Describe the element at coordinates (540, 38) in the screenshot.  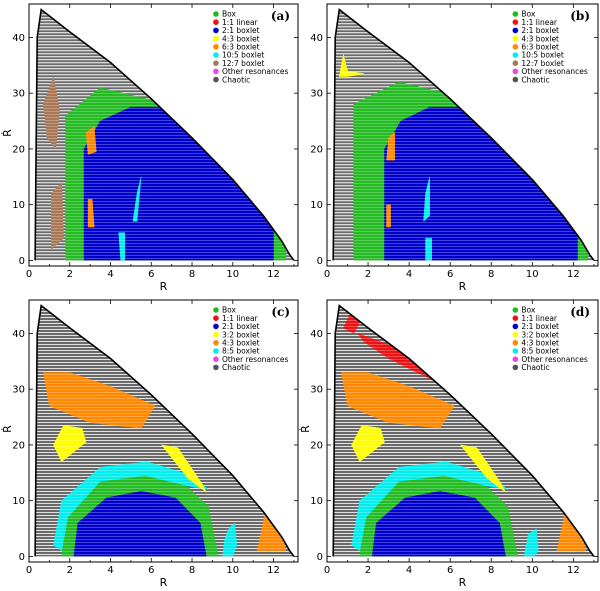
I see `legend-label: 4:3 boxlet` at that location.